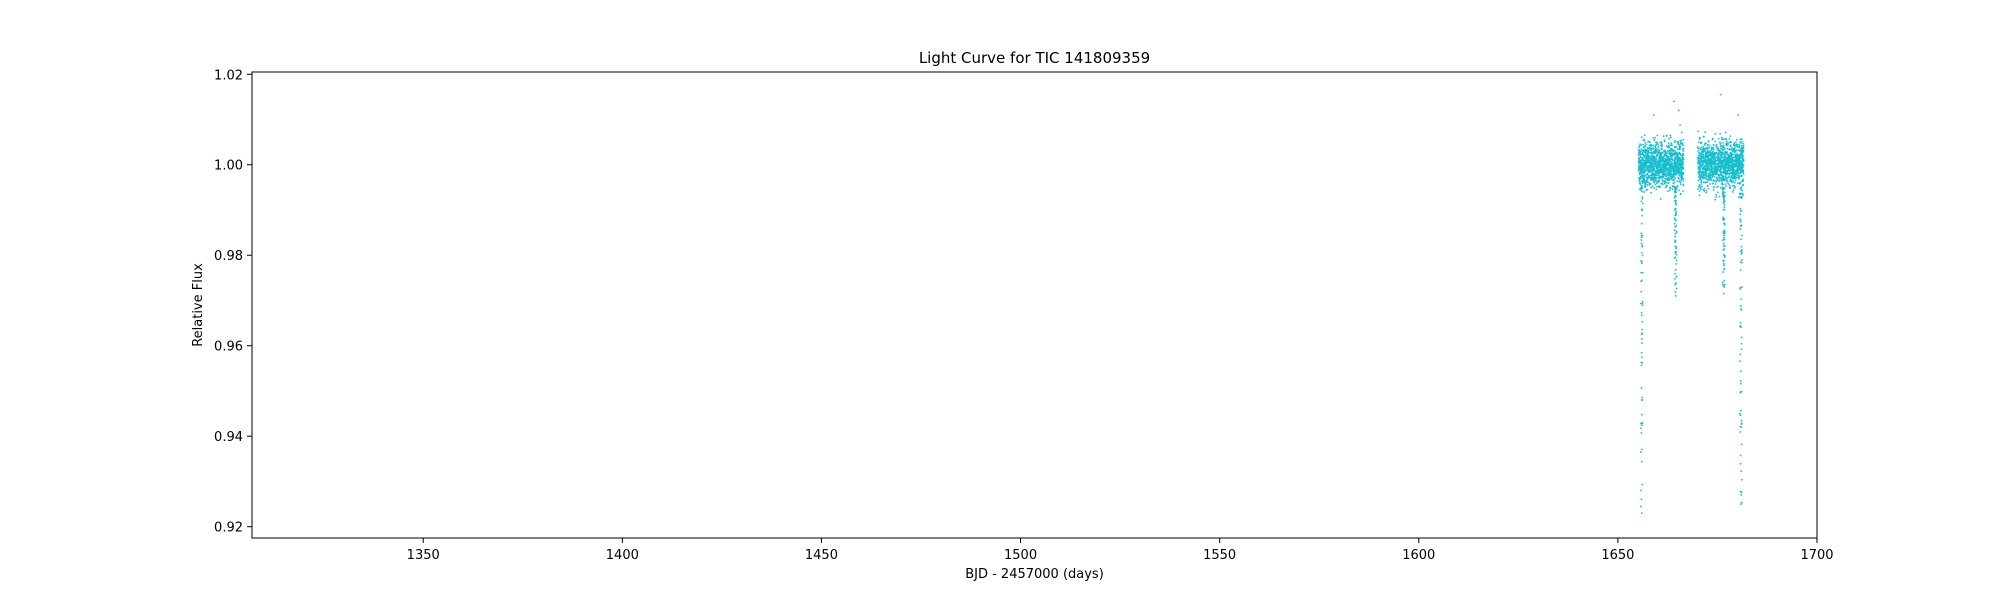  What do you see at coordinates (228, 528) in the screenshot?
I see `y-tick-label: 0.92` at bounding box center [228, 528].